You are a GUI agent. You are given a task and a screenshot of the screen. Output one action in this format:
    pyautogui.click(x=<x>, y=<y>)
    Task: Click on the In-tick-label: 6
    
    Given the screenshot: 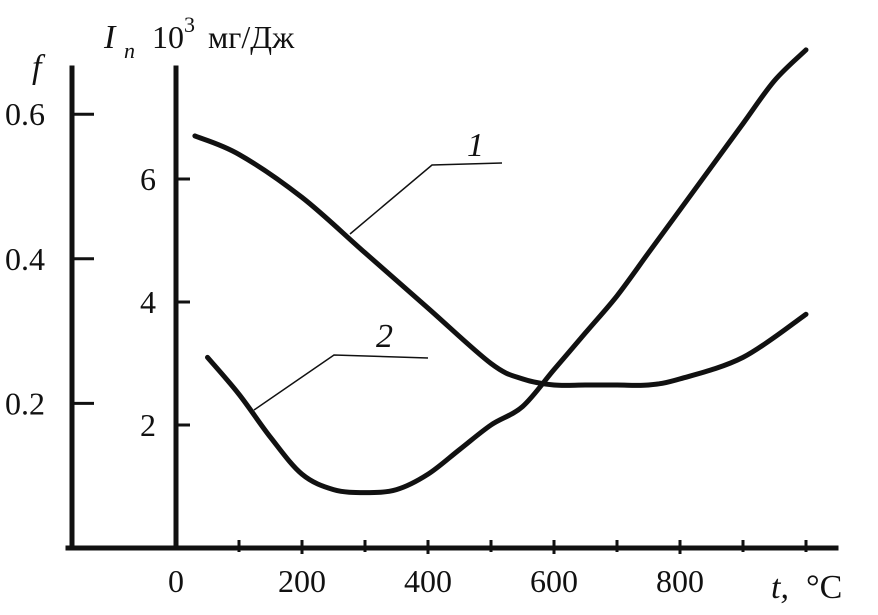 What is the action you would take?
    pyautogui.click(x=148, y=179)
    